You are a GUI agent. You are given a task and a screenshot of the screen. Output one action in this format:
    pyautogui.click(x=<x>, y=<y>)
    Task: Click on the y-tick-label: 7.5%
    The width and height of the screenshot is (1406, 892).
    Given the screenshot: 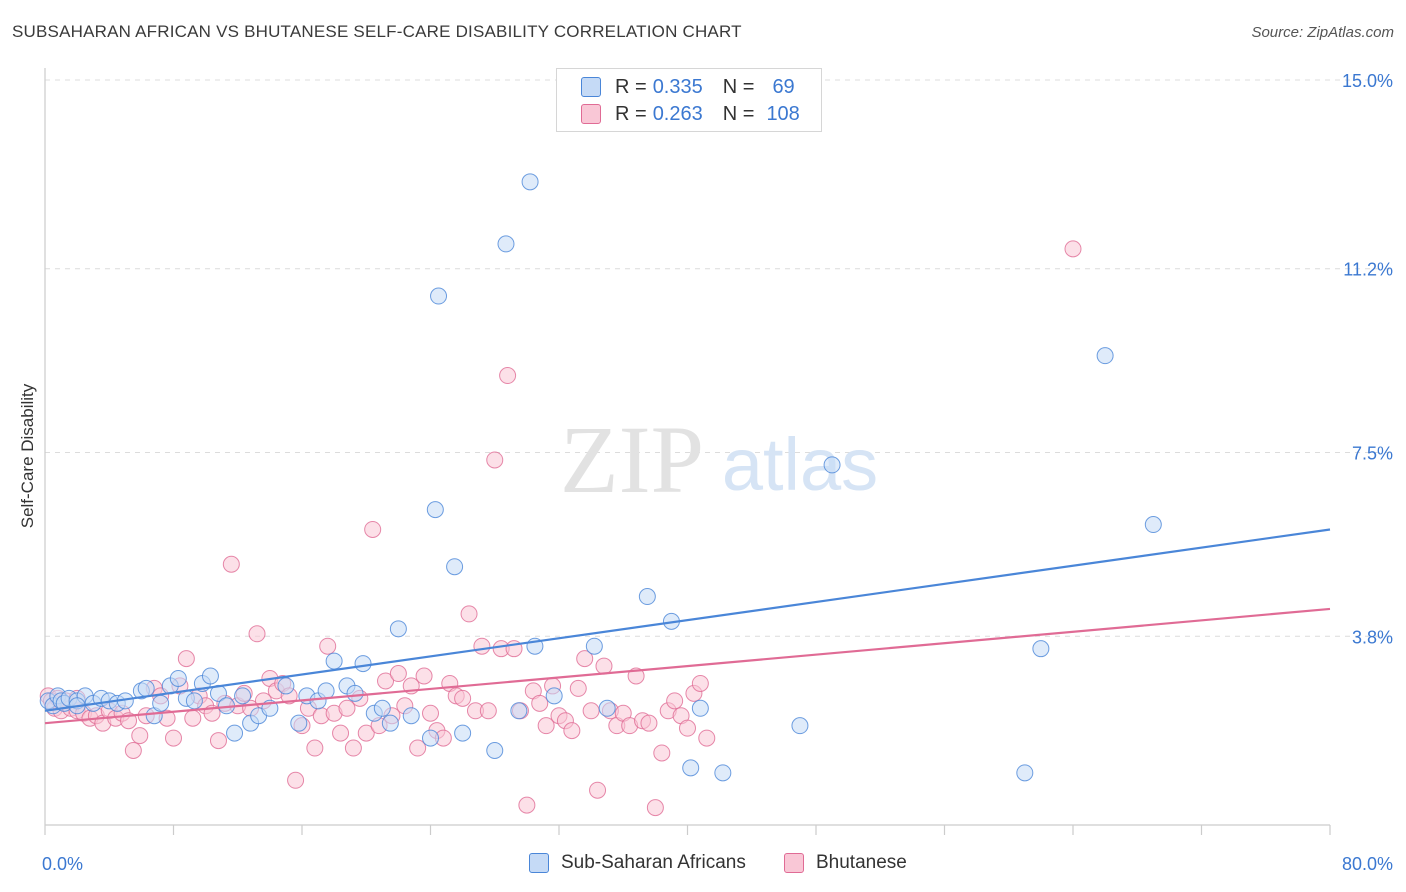 What is the action you would take?
    pyautogui.click(x=1372, y=454)
    